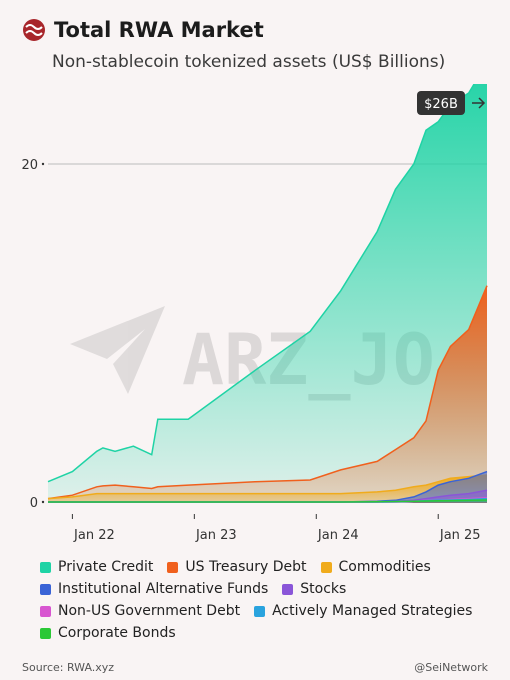  I want to click on area-commodities, so click(267, 488).